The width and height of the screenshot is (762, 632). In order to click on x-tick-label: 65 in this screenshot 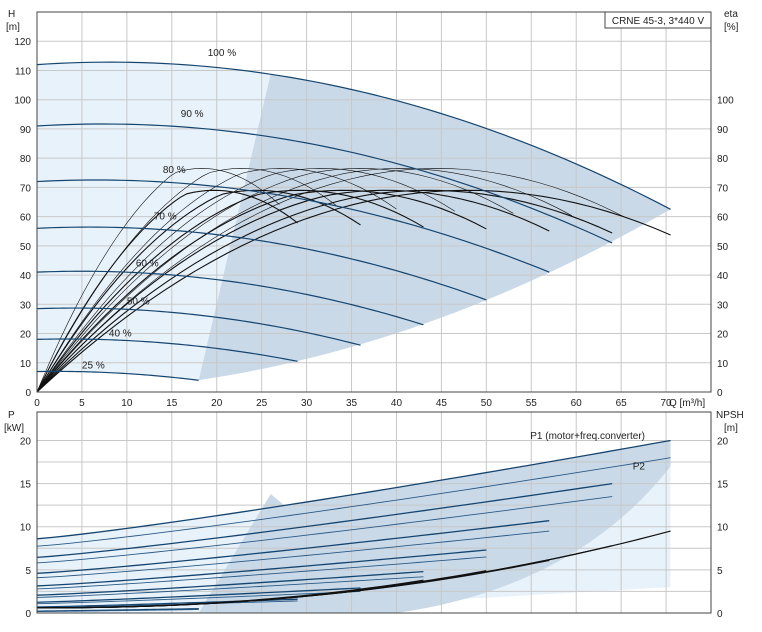, I will do `click(622, 403)`.